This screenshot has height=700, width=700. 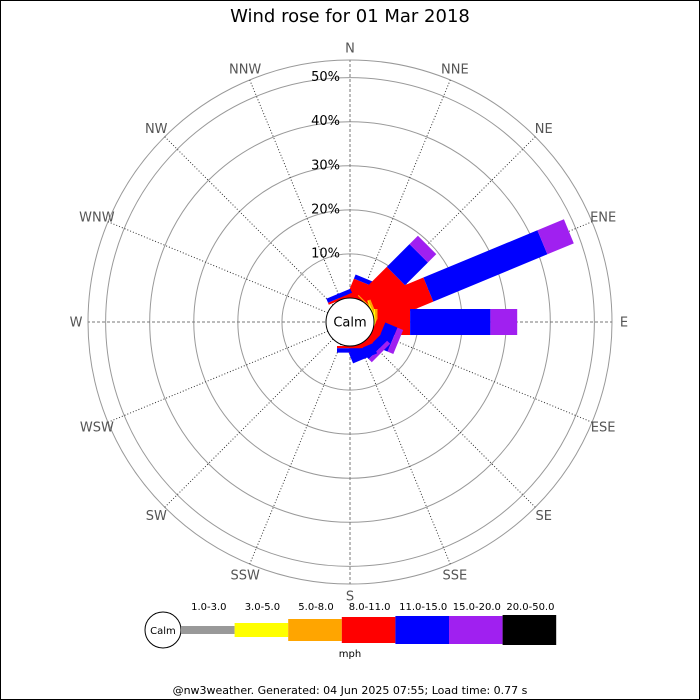 What do you see at coordinates (624, 323) in the screenshot?
I see `direction-label: E` at bounding box center [624, 323].